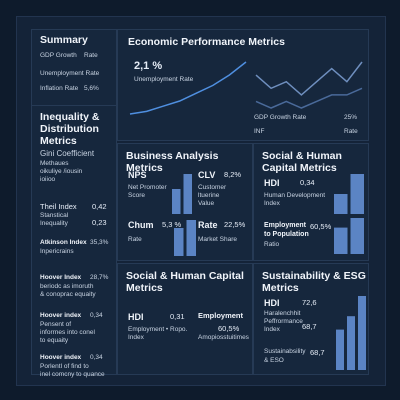  I want to click on hoover2-sub2: inforrnes into conel, so click(67, 332).